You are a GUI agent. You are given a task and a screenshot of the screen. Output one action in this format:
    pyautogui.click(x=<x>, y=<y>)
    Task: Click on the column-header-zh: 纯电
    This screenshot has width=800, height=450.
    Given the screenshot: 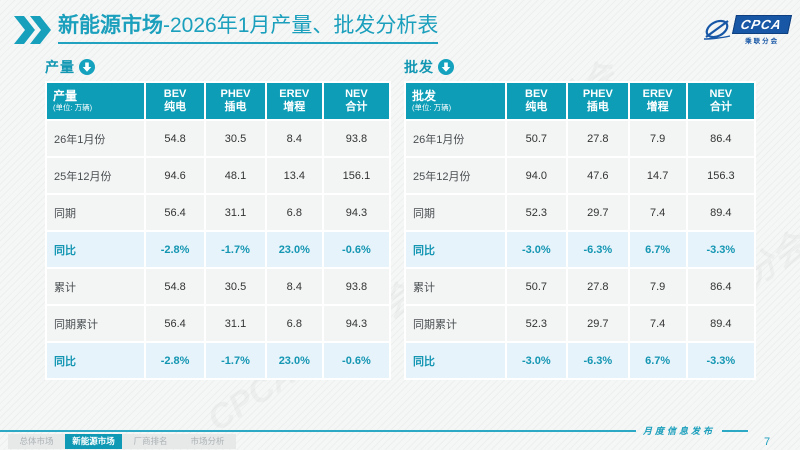 What is the action you would take?
    pyautogui.click(x=536, y=107)
    